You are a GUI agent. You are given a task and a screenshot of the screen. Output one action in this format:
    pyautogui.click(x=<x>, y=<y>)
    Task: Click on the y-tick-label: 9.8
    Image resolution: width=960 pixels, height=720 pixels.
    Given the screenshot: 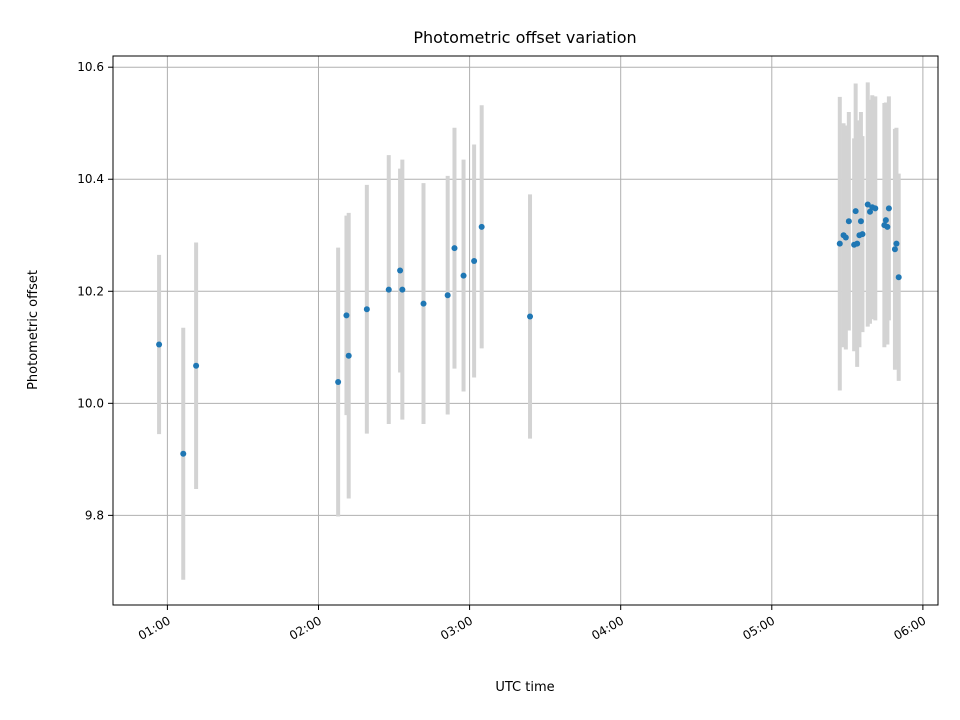 What is the action you would take?
    pyautogui.click(x=94, y=515)
    